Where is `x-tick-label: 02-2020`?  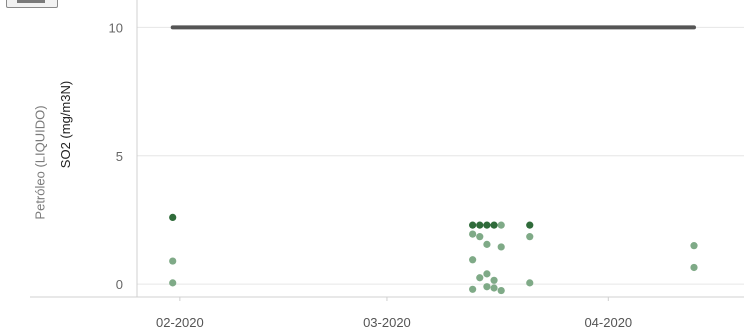
x-tick-label: 02-2020 is located at coordinates (180, 322).